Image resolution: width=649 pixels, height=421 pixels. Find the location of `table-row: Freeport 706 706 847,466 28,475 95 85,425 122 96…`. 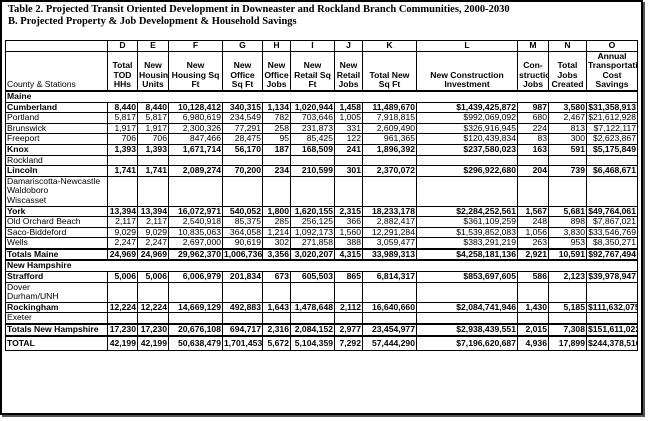

table-row: Freeport 706 706 847,466 28,475 95 85,425 122 96… is located at coordinates (321, 139).